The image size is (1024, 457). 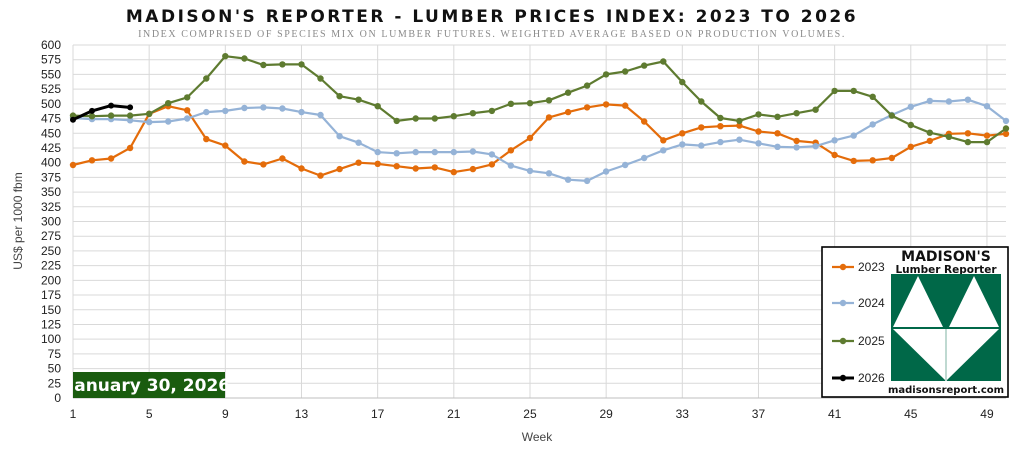 What do you see at coordinates (55, 369) in the screenshot?
I see `y-tick-label: 50` at bounding box center [55, 369].